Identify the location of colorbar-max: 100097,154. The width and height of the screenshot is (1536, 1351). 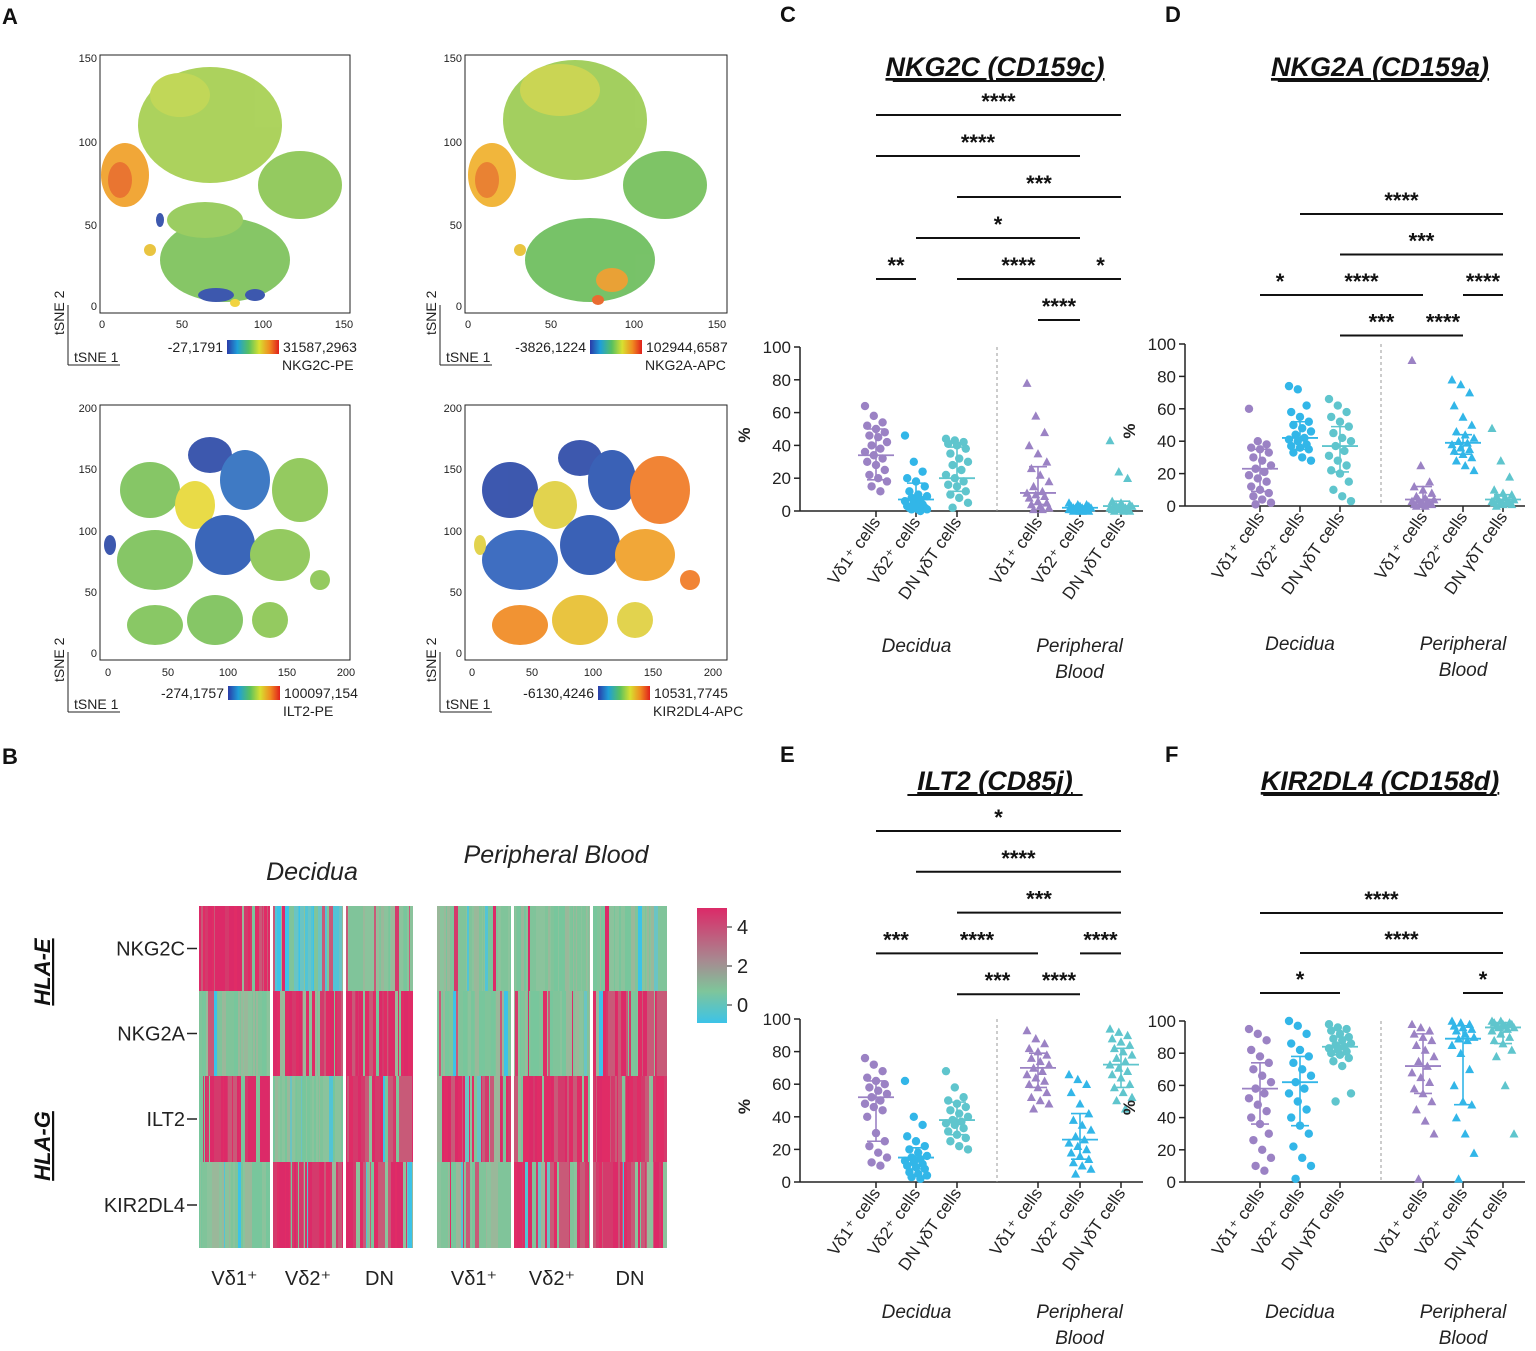
(321, 693).